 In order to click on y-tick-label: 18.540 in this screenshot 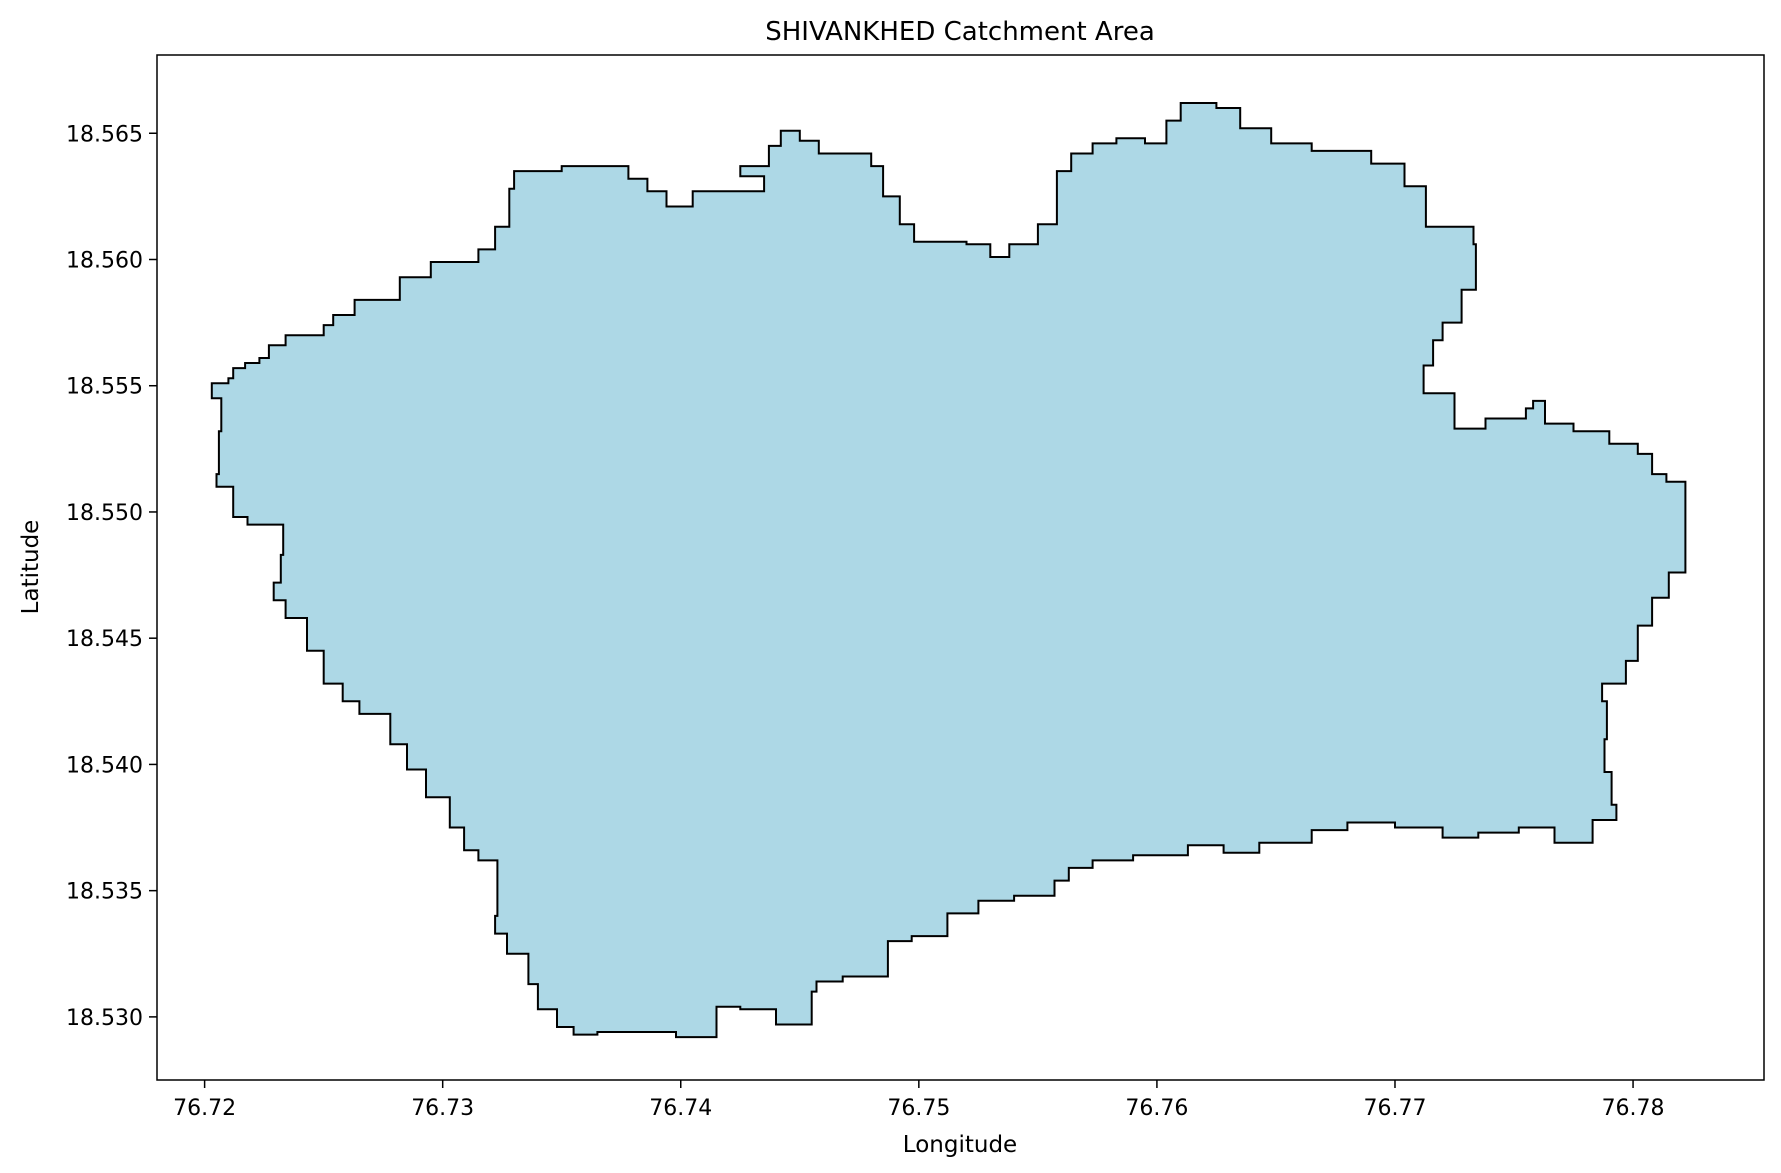, I will do `click(104, 765)`.